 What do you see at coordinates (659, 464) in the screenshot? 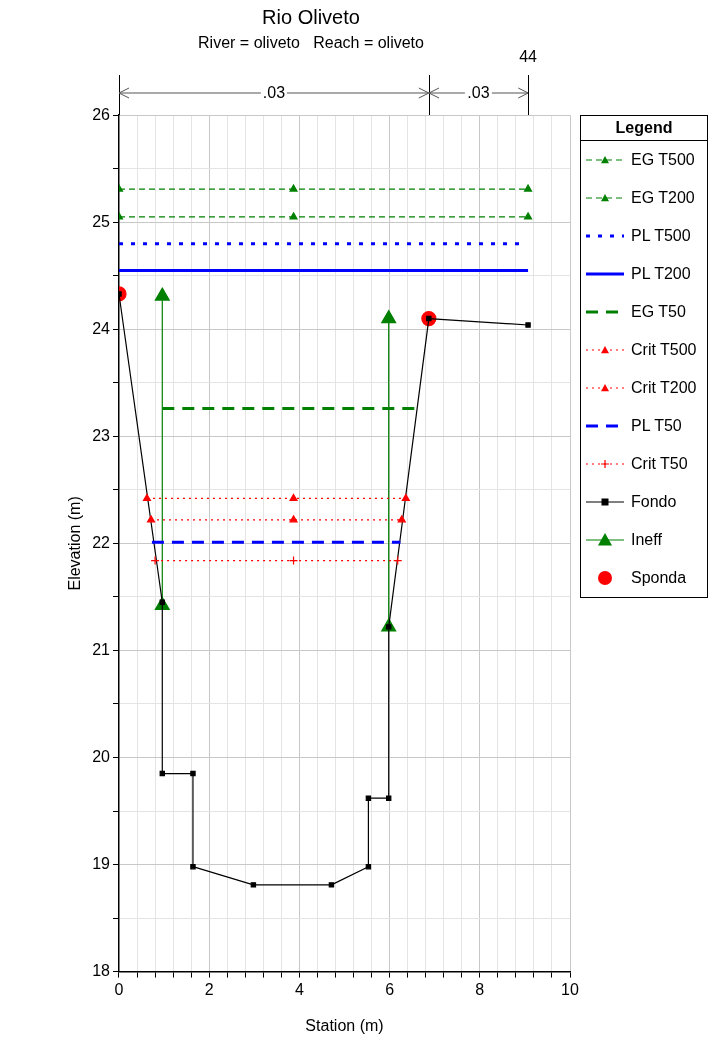
I see `legend-label: Crit T50` at bounding box center [659, 464].